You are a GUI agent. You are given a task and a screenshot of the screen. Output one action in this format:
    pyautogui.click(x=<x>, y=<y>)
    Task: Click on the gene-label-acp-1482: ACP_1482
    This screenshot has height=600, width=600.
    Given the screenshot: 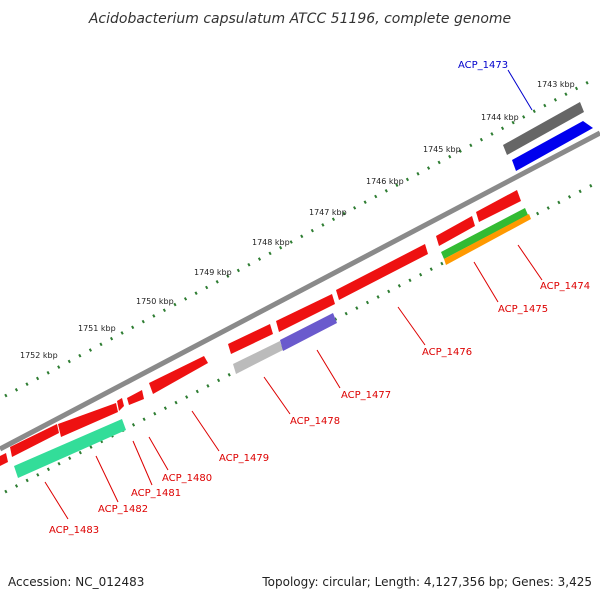 What is the action you would take?
    pyautogui.click(x=123, y=509)
    